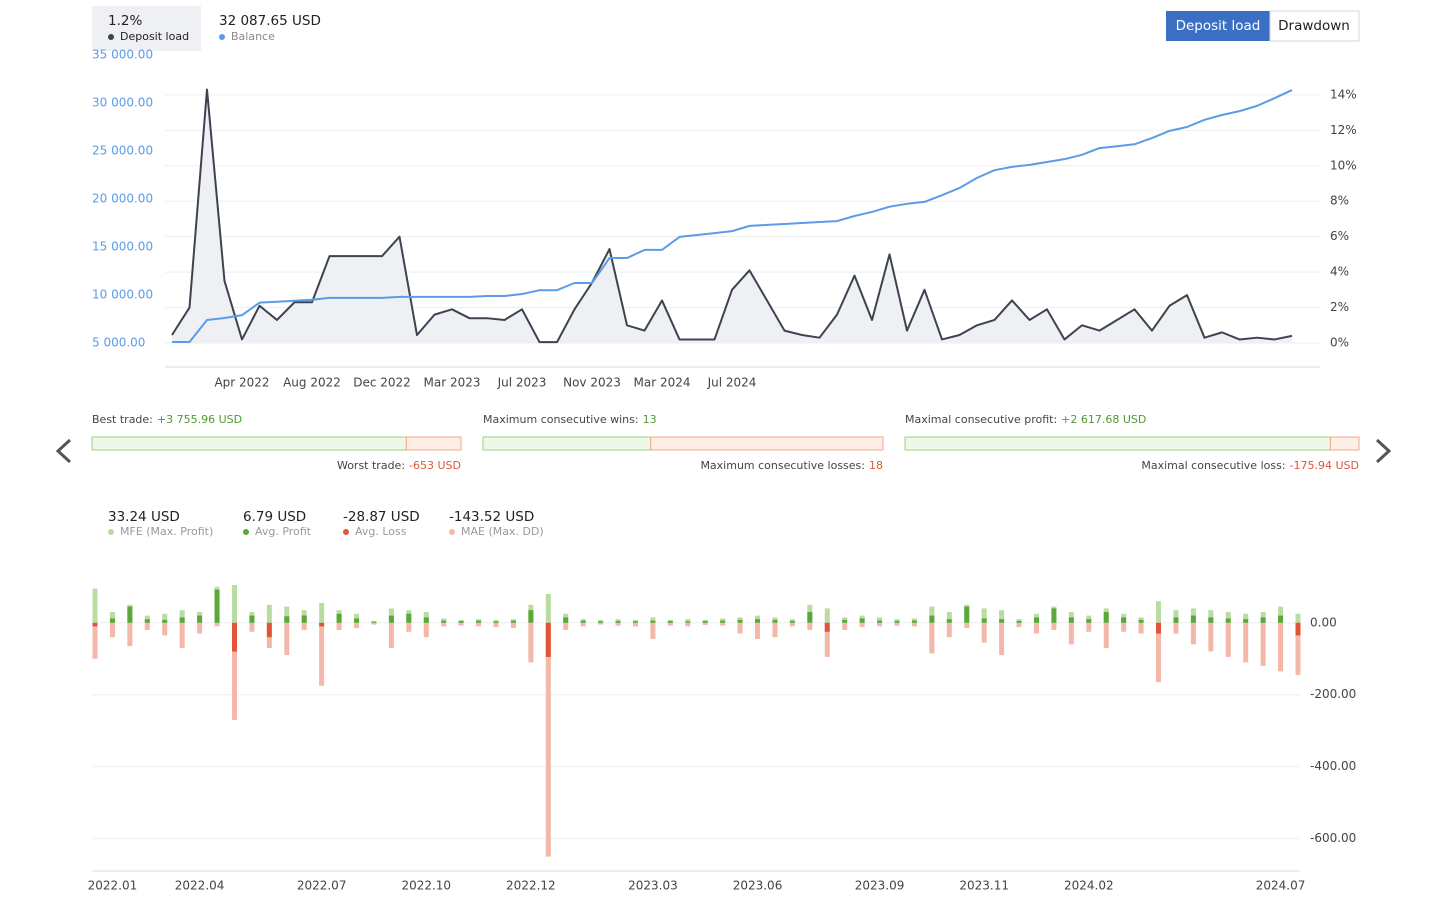 This screenshot has width=1445, height=901. I want to click on x-tick-label: 2023.03, so click(653, 886).